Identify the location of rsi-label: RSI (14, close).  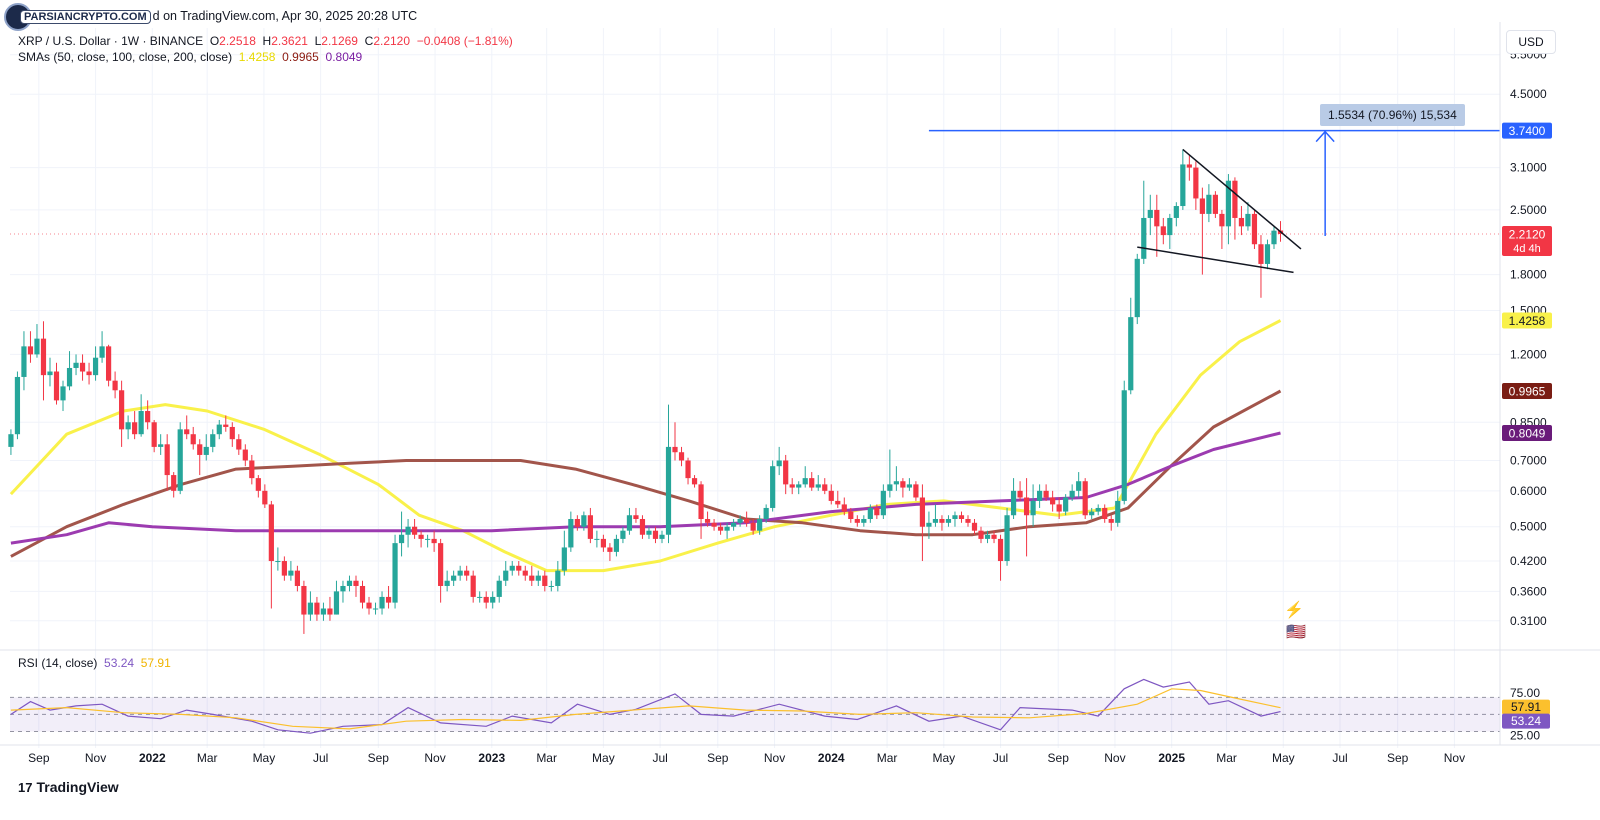
(58, 663).